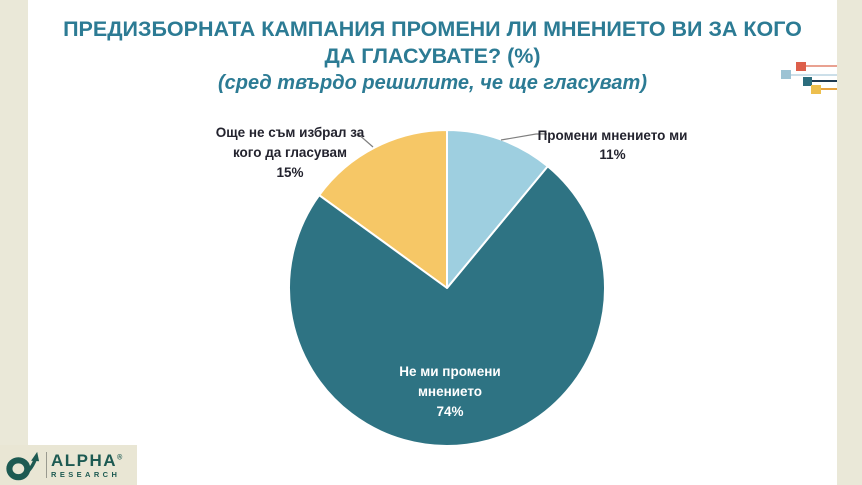 The height and width of the screenshot is (485, 862). Describe the element at coordinates (849, 242) in the screenshot. I see `right-border-strip` at that location.